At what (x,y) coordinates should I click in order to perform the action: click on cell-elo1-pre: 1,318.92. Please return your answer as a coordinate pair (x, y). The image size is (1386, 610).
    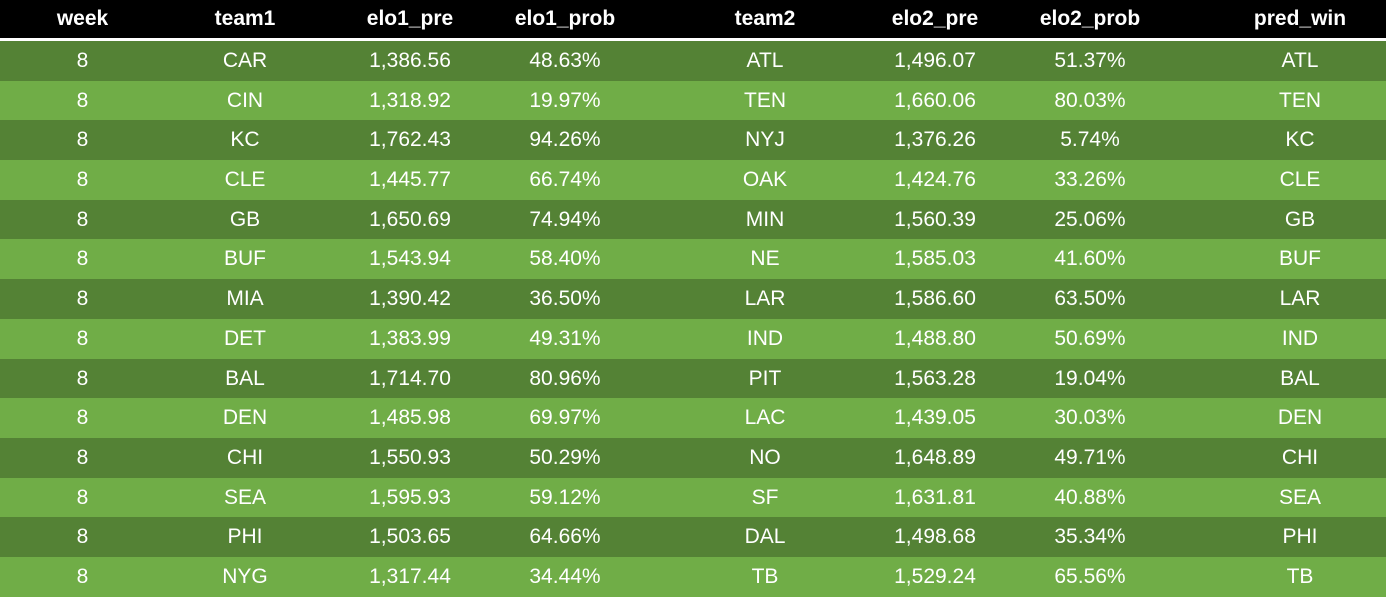
    Looking at the image, I should click on (410, 100).